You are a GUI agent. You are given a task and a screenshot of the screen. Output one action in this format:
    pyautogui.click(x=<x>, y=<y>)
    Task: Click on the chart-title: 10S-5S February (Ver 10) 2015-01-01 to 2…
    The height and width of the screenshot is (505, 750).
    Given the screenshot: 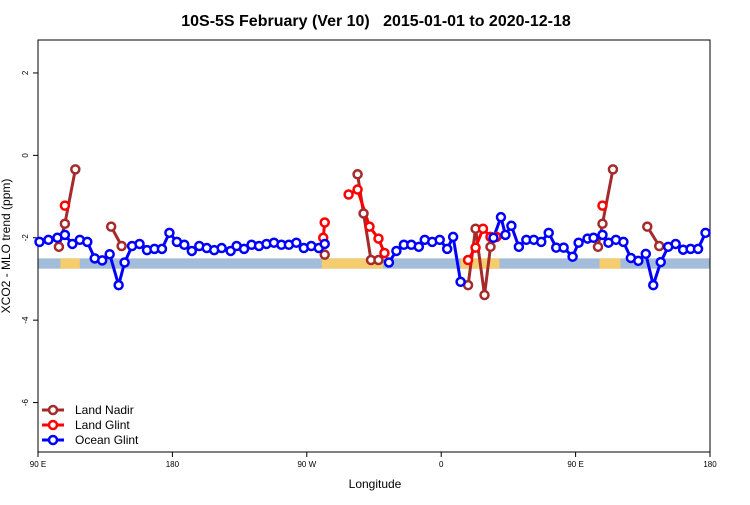 What is the action you would take?
    pyautogui.click(x=376, y=21)
    